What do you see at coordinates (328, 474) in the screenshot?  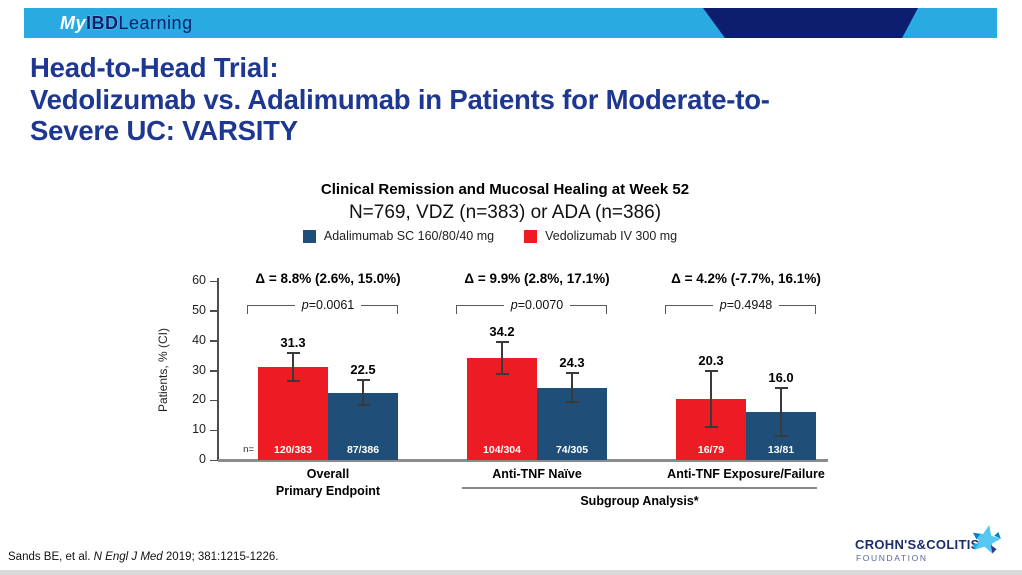 I see `group-label-line: Overall` at bounding box center [328, 474].